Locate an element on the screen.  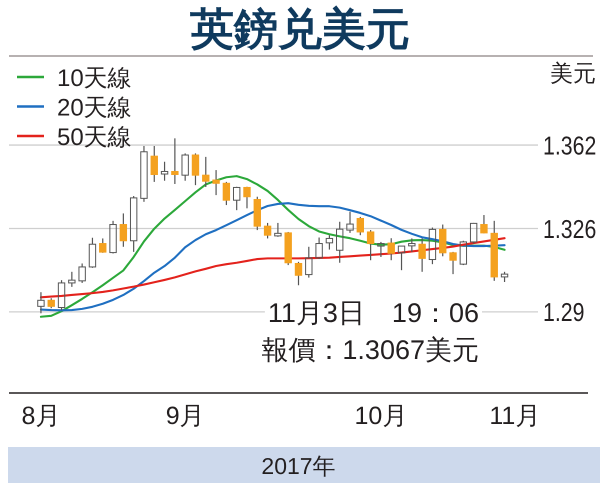
xtick-label: 10月 is located at coordinates (381, 416).